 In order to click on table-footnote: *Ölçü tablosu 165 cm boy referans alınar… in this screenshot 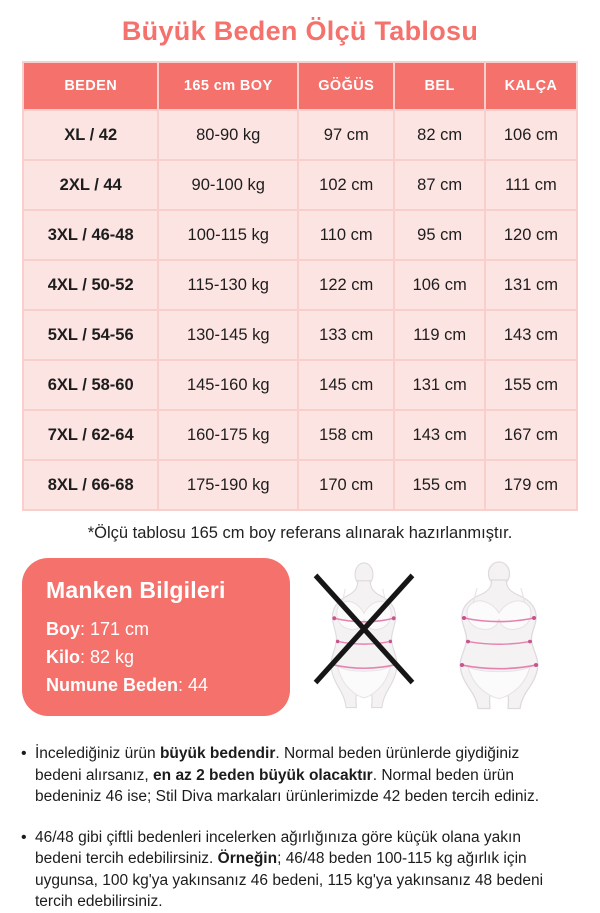, I will do `click(300, 533)`.